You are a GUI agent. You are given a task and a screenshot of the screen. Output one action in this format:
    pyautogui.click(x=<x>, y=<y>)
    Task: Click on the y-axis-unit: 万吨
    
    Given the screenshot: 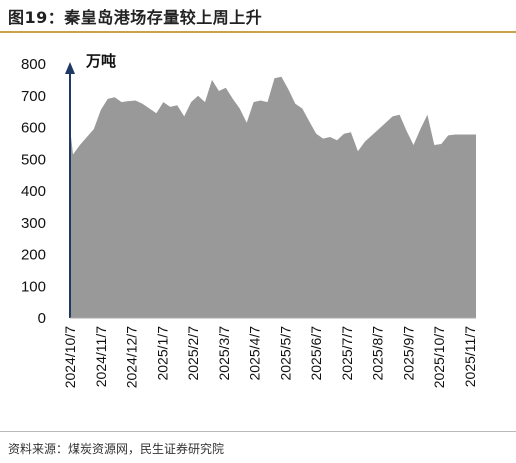 What is the action you would take?
    pyautogui.click(x=101, y=61)
    